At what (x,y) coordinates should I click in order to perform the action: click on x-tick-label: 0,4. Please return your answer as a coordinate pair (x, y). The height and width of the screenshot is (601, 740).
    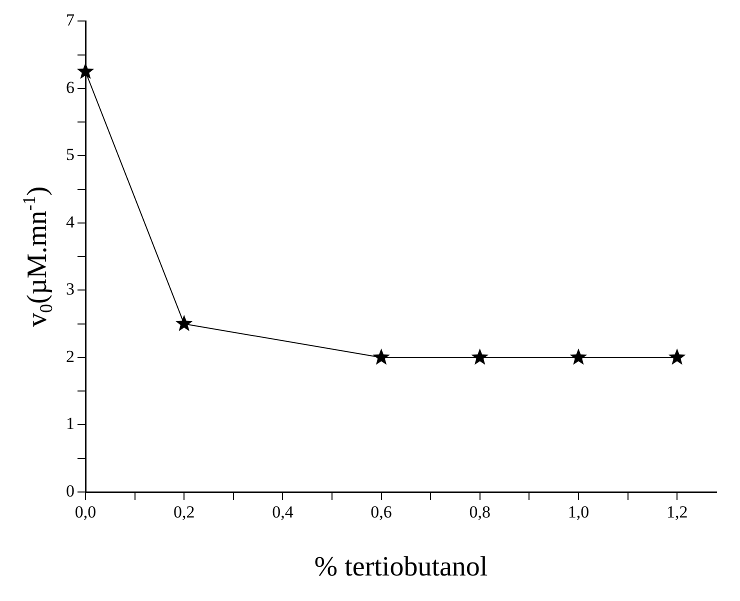
    Looking at the image, I should click on (283, 512).